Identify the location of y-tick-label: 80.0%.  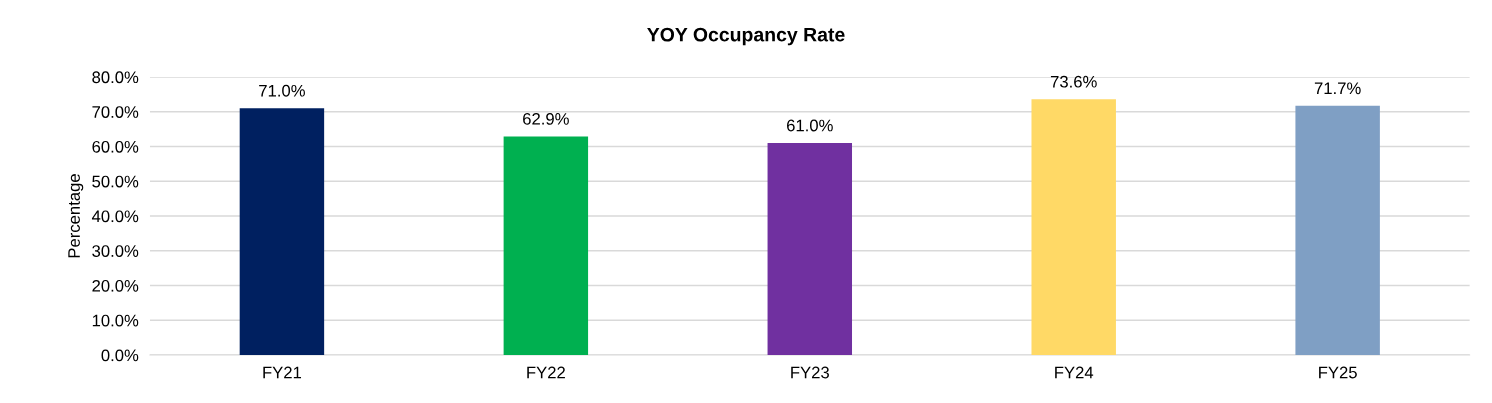
(115, 77).